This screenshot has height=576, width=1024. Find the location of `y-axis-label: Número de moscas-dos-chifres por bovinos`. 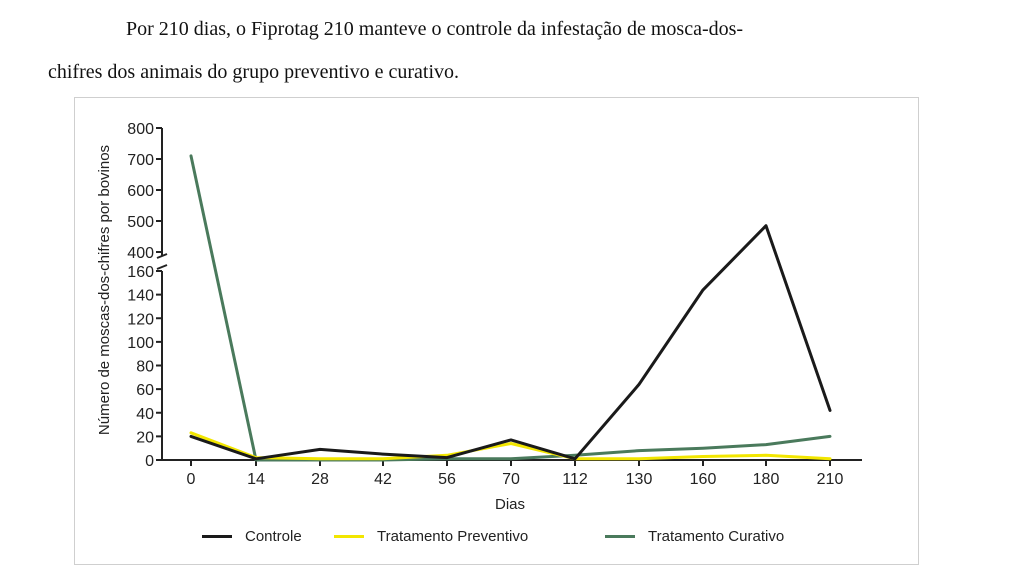

y-axis-label: Número de moscas-dos-chifres por bovinos is located at coordinates (104, 290).